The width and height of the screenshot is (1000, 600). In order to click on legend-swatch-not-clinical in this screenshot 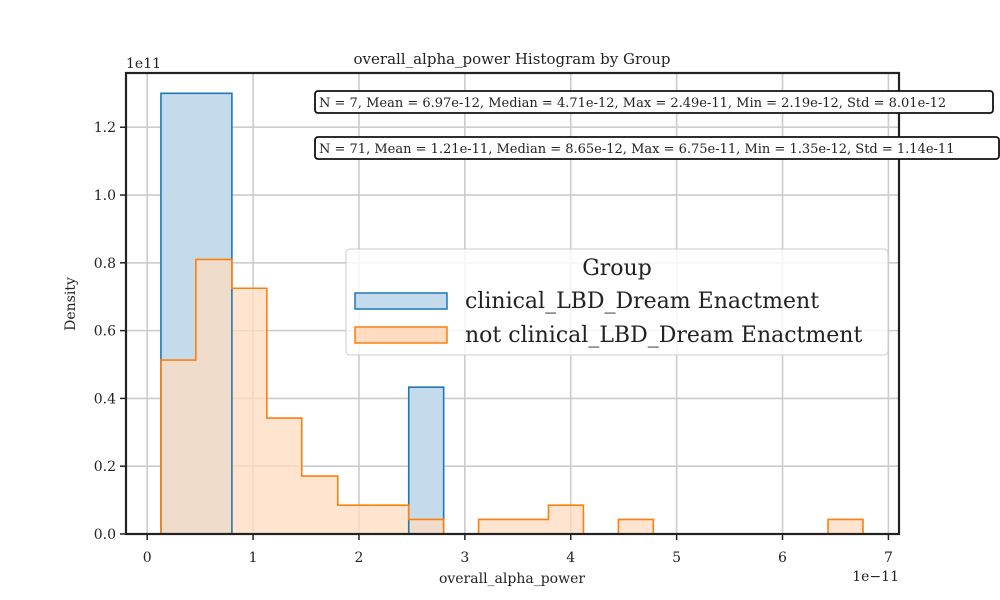, I will do `click(401, 335)`.